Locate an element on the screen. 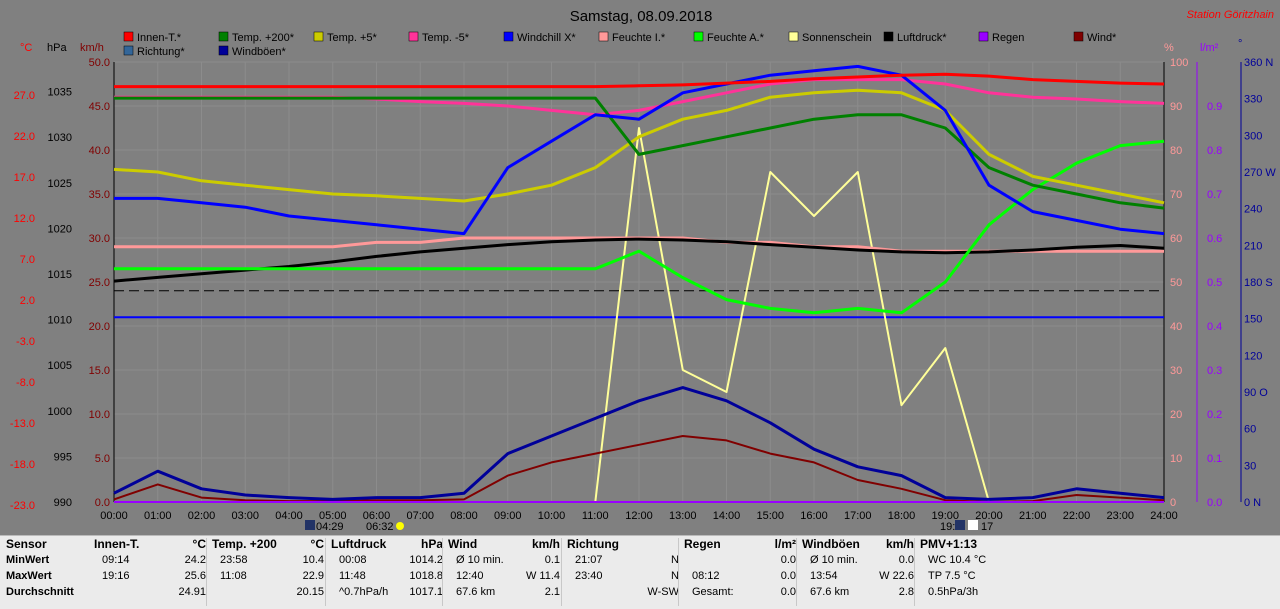  hpa-tick: 1025 is located at coordinates (60, 184).